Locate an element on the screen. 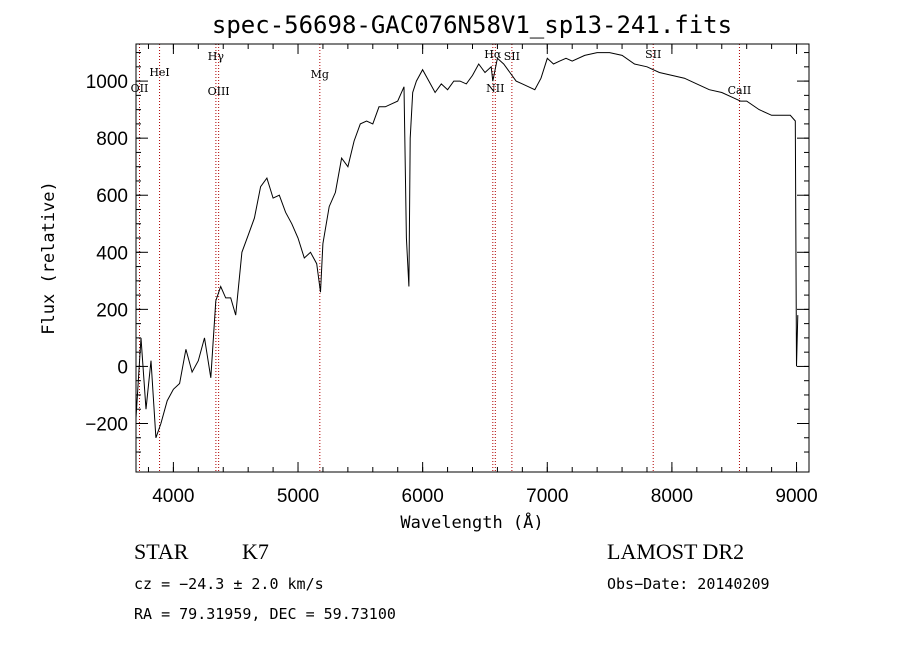 The width and height of the screenshot is (900, 649). y-tick-label: 600 is located at coordinates (112, 196).